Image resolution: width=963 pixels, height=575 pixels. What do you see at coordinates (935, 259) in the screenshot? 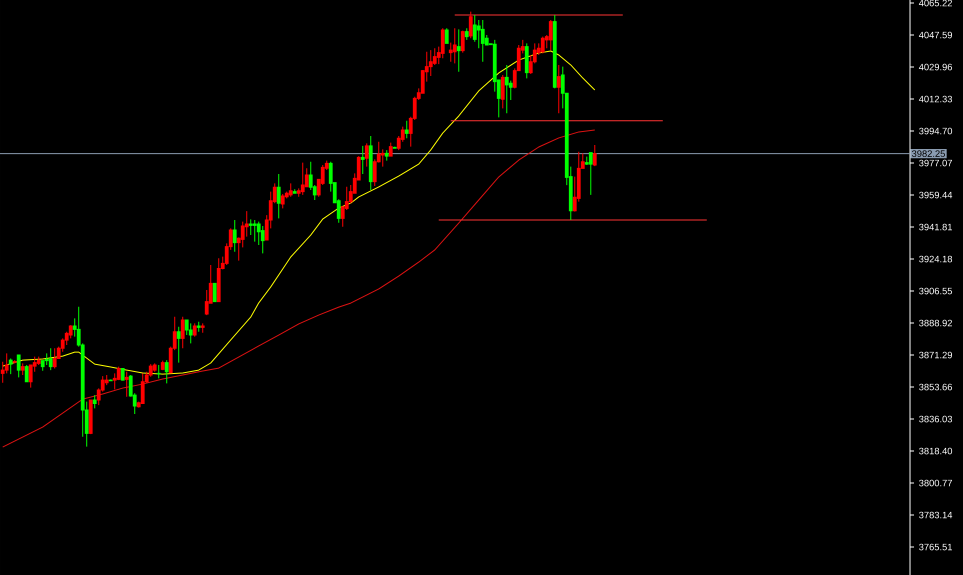
I see `y-tick-label: 3924.18` at bounding box center [935, 259].